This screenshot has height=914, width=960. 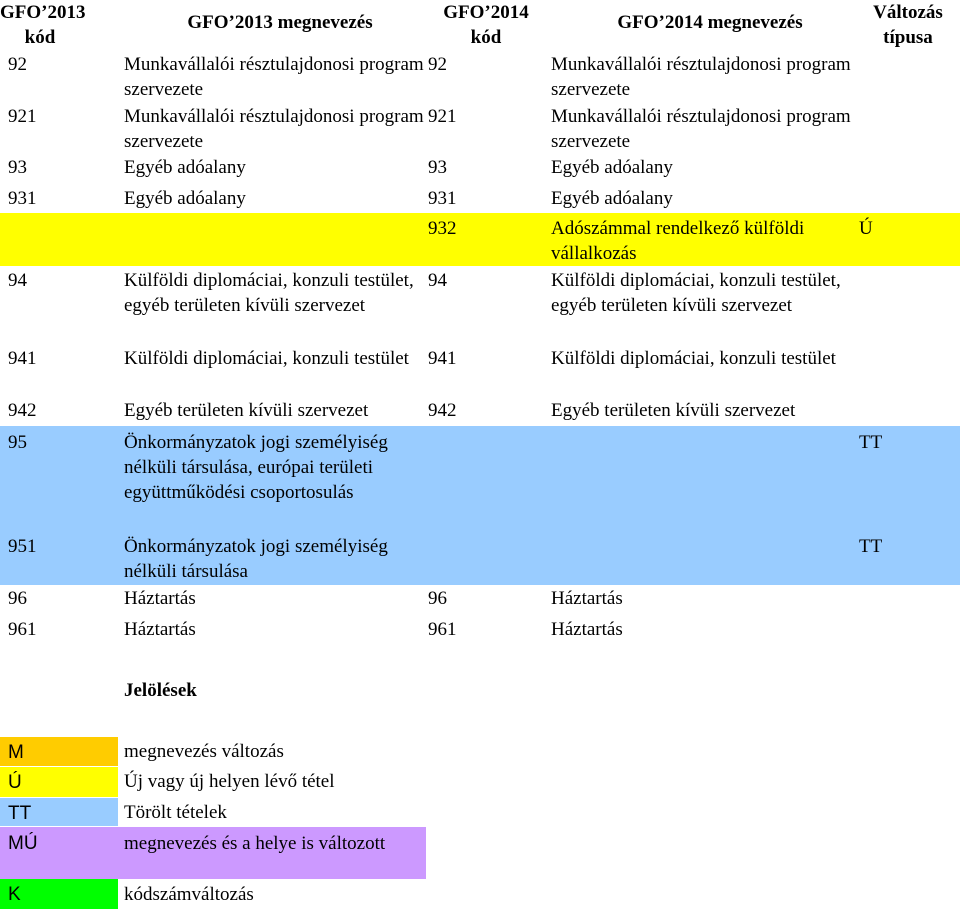 What do you see at coordinates (20, 813) in the screenshot?
I see `legend-code: TT` at bounding box center [20, 813].